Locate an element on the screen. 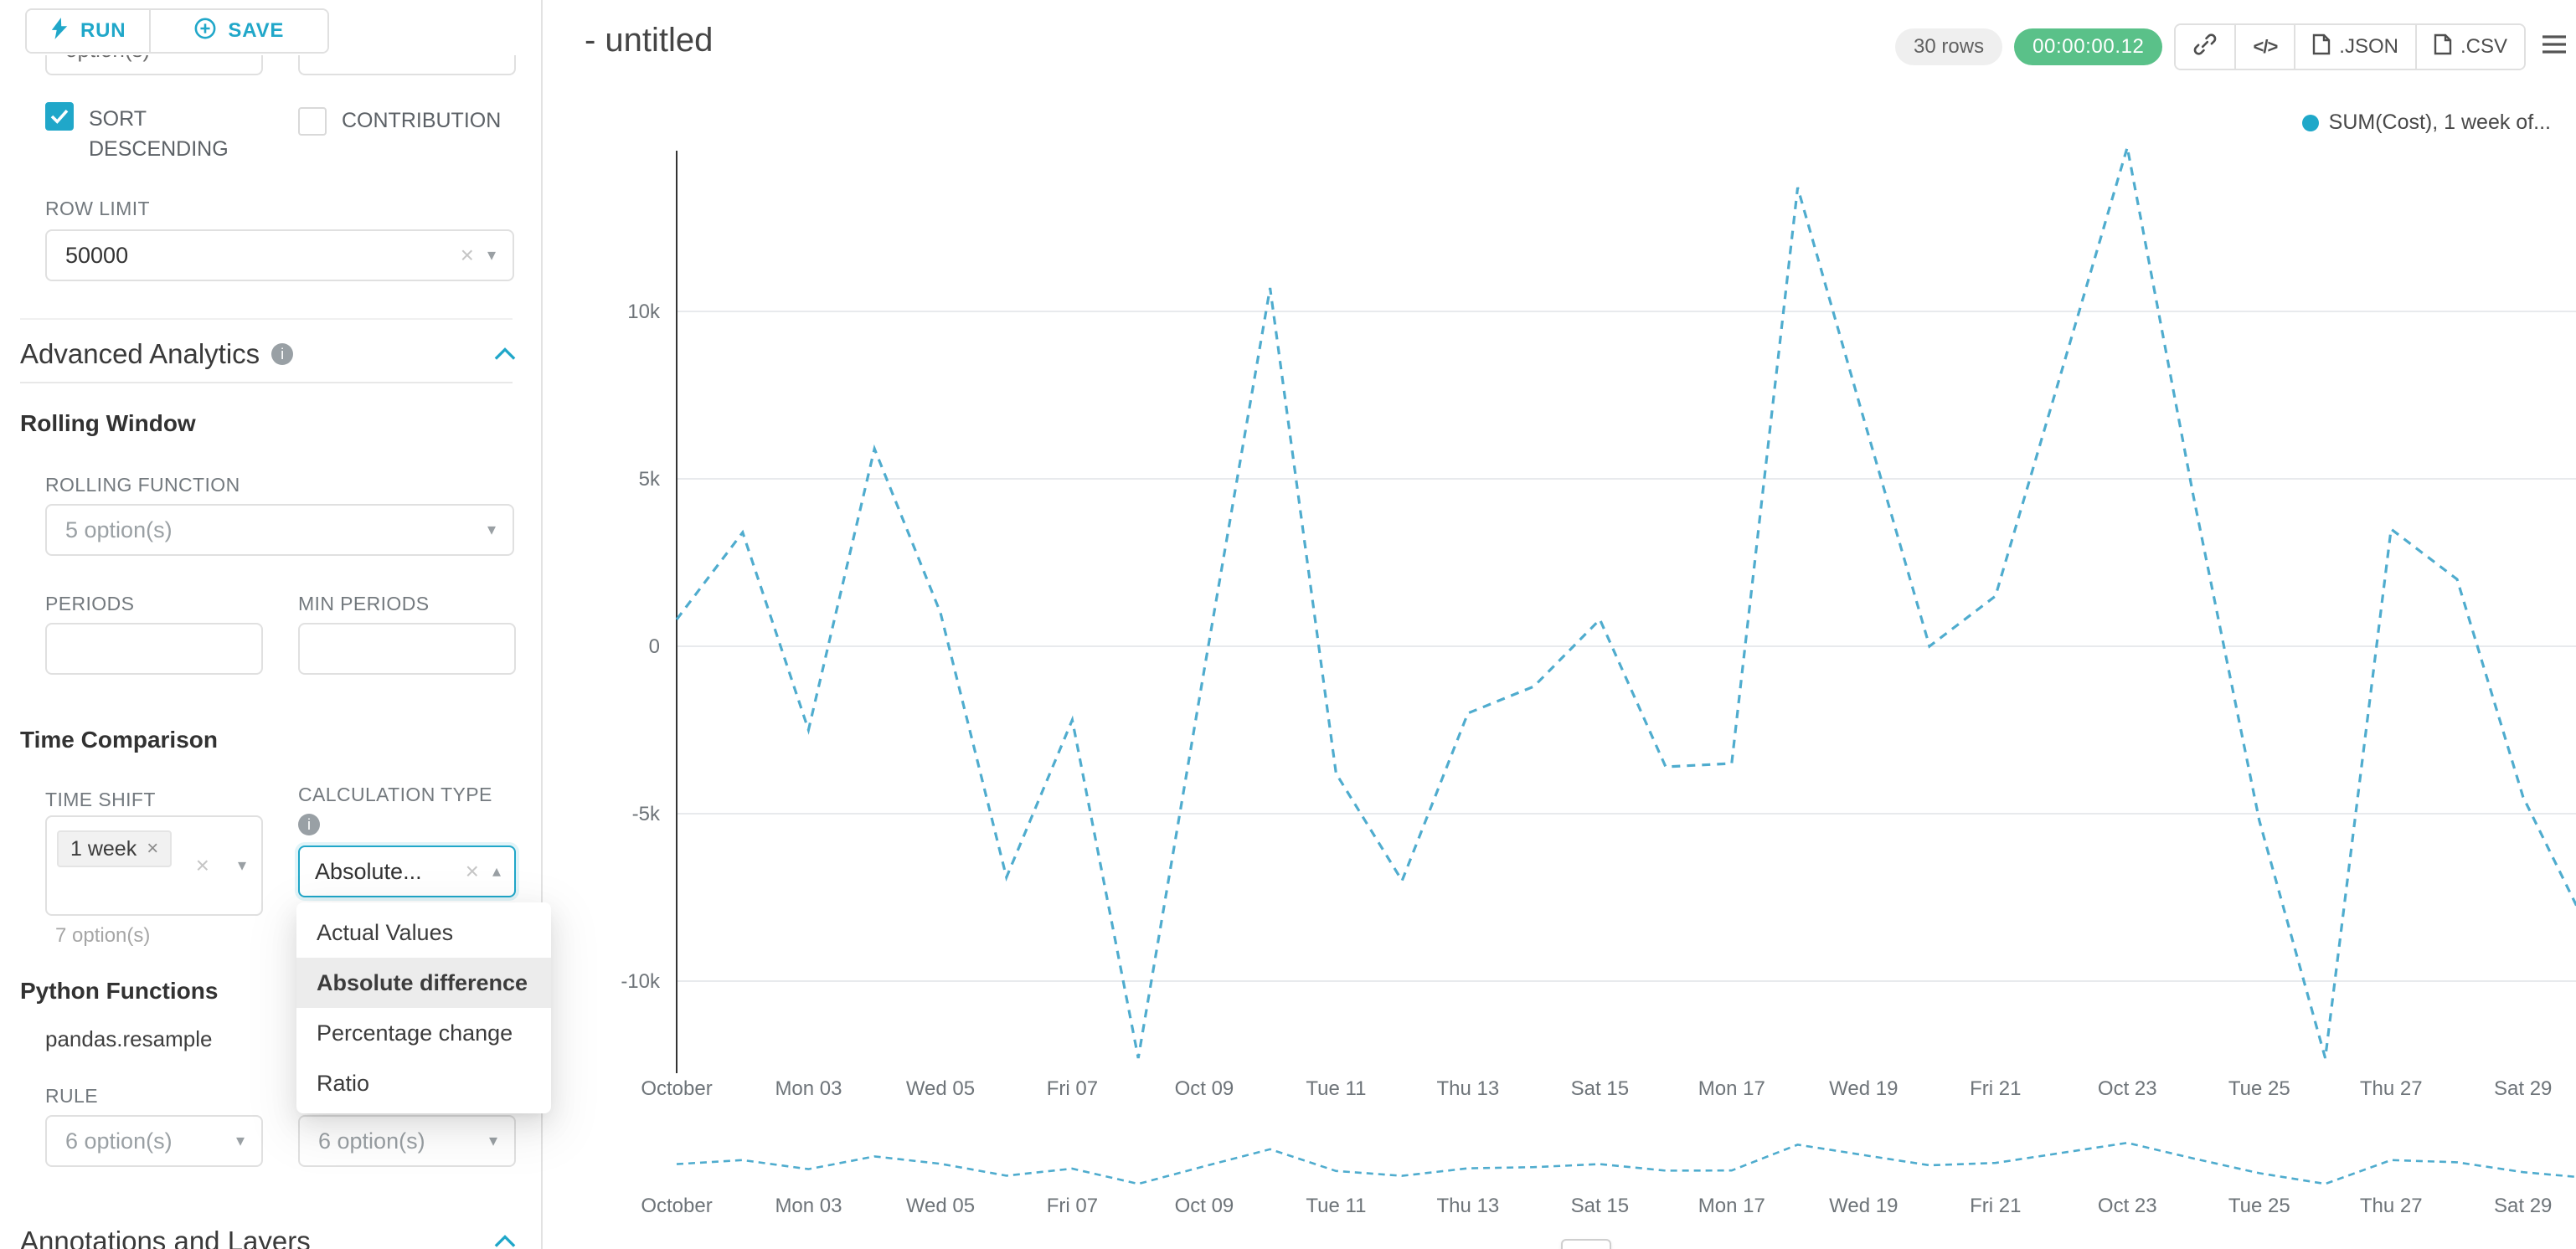  time-shift-select: 1 week × × ▾ is located at coordinates (154, 865).